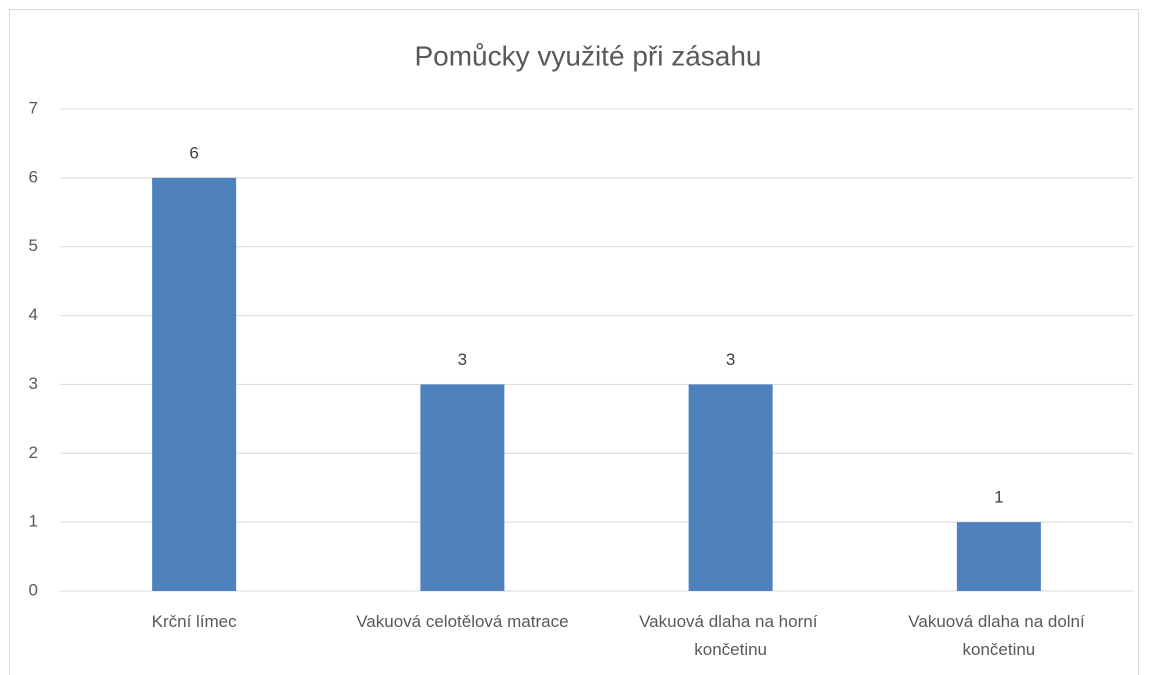 The height and width of the screenshot is (675, 1149). Describe the element at coordinates (462, 621) in the screenshot. I see `x-tick-label: Vakuová celotělová matrace` at that location.